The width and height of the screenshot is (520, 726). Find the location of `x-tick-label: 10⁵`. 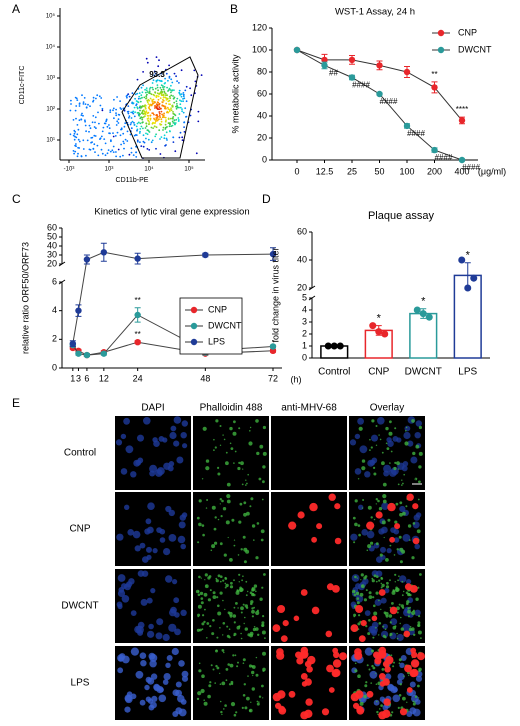

x-tick-label: 10⁵ is located at coordinates (189, 169).